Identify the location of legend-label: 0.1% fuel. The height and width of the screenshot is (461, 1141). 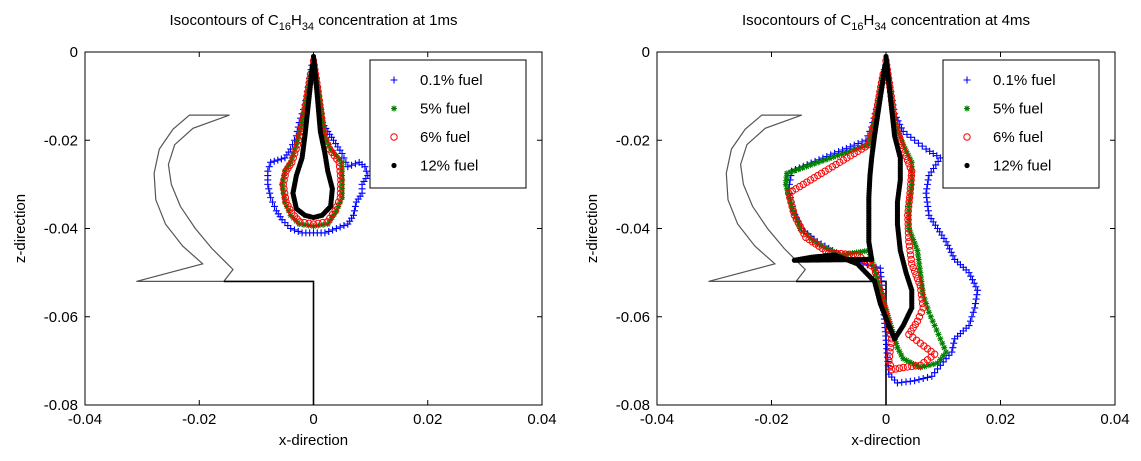
(1024, 80).